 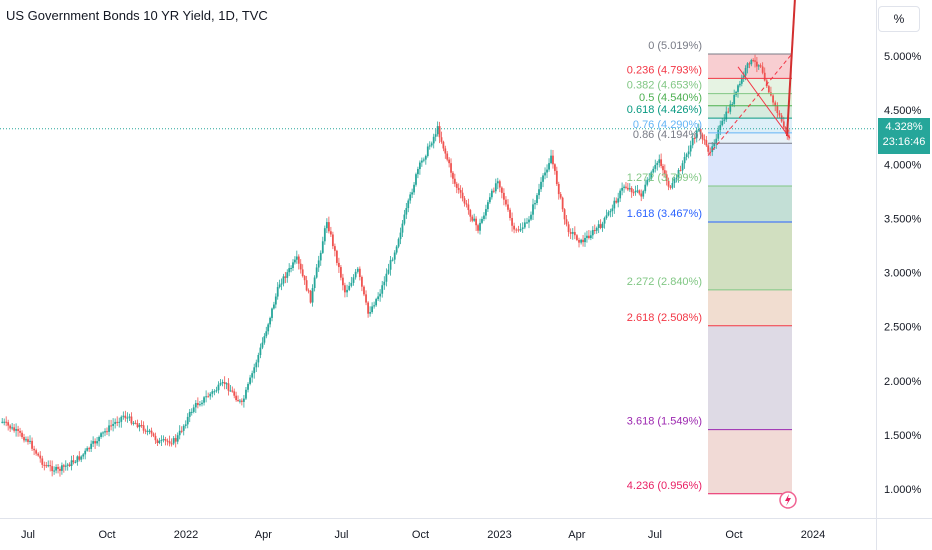 What do you see at coordinates (137, 15) in the screenshot?
I see `chart-title: US Government Bonds 10 YR Yield, 1D, TVC` at bounding box center [137, 15].